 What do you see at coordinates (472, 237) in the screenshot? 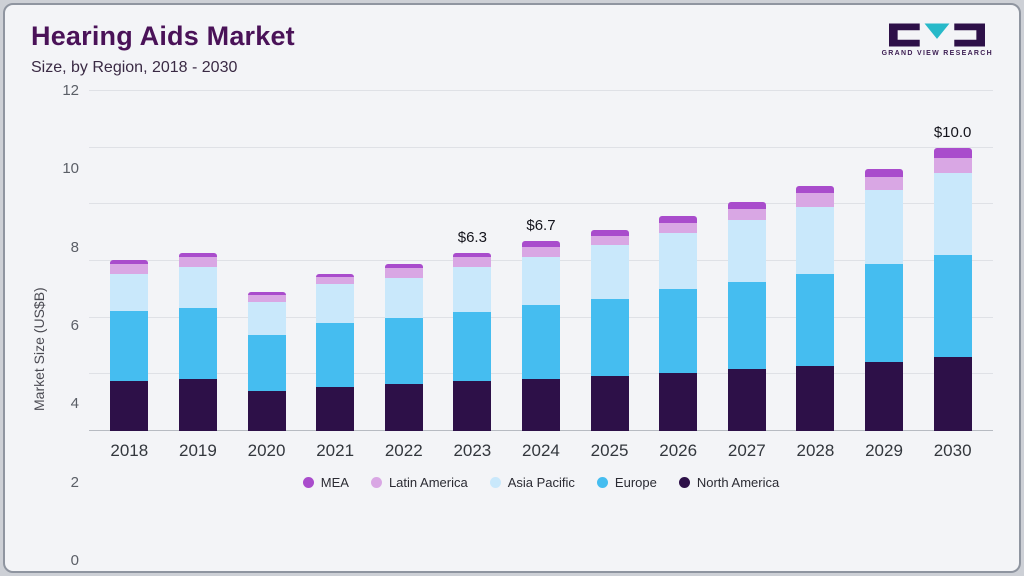
I see `value-annotation-2023: $6.3` at bounding box center [472, 237].